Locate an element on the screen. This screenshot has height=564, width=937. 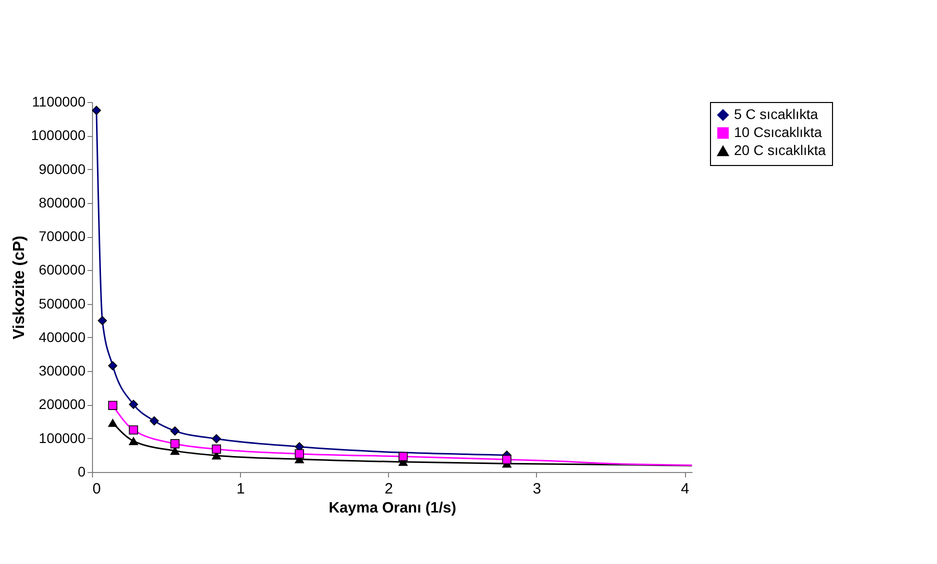
x-tick-label: 3 is located at coordinates (537, 489).